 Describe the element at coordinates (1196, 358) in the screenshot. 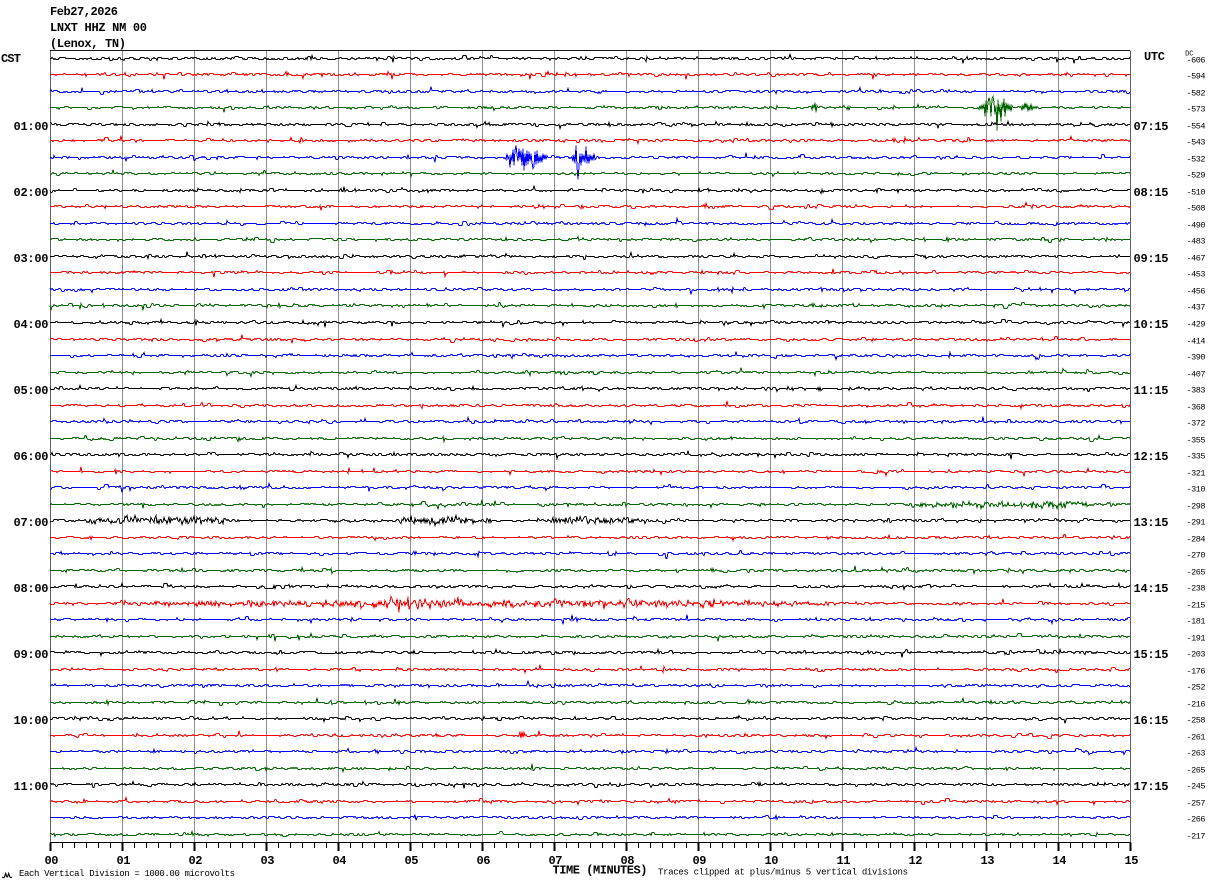

I see `svg-text: -390` at that location.